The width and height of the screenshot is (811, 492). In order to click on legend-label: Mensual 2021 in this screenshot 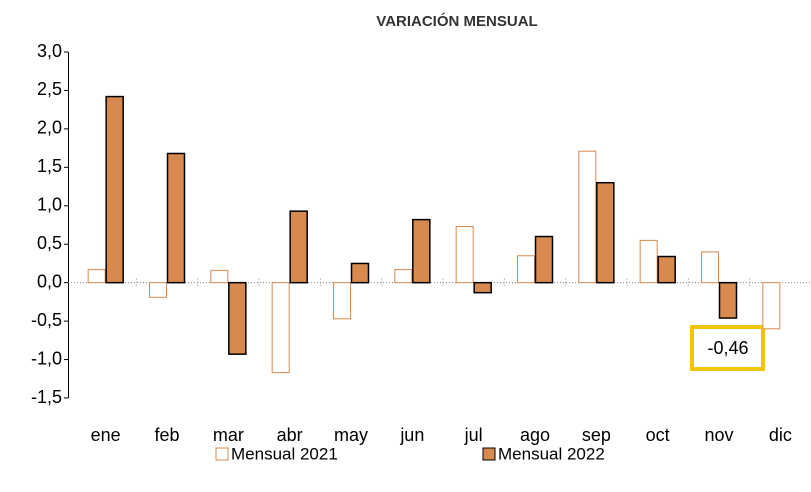, I will do `click(284, 453)`.